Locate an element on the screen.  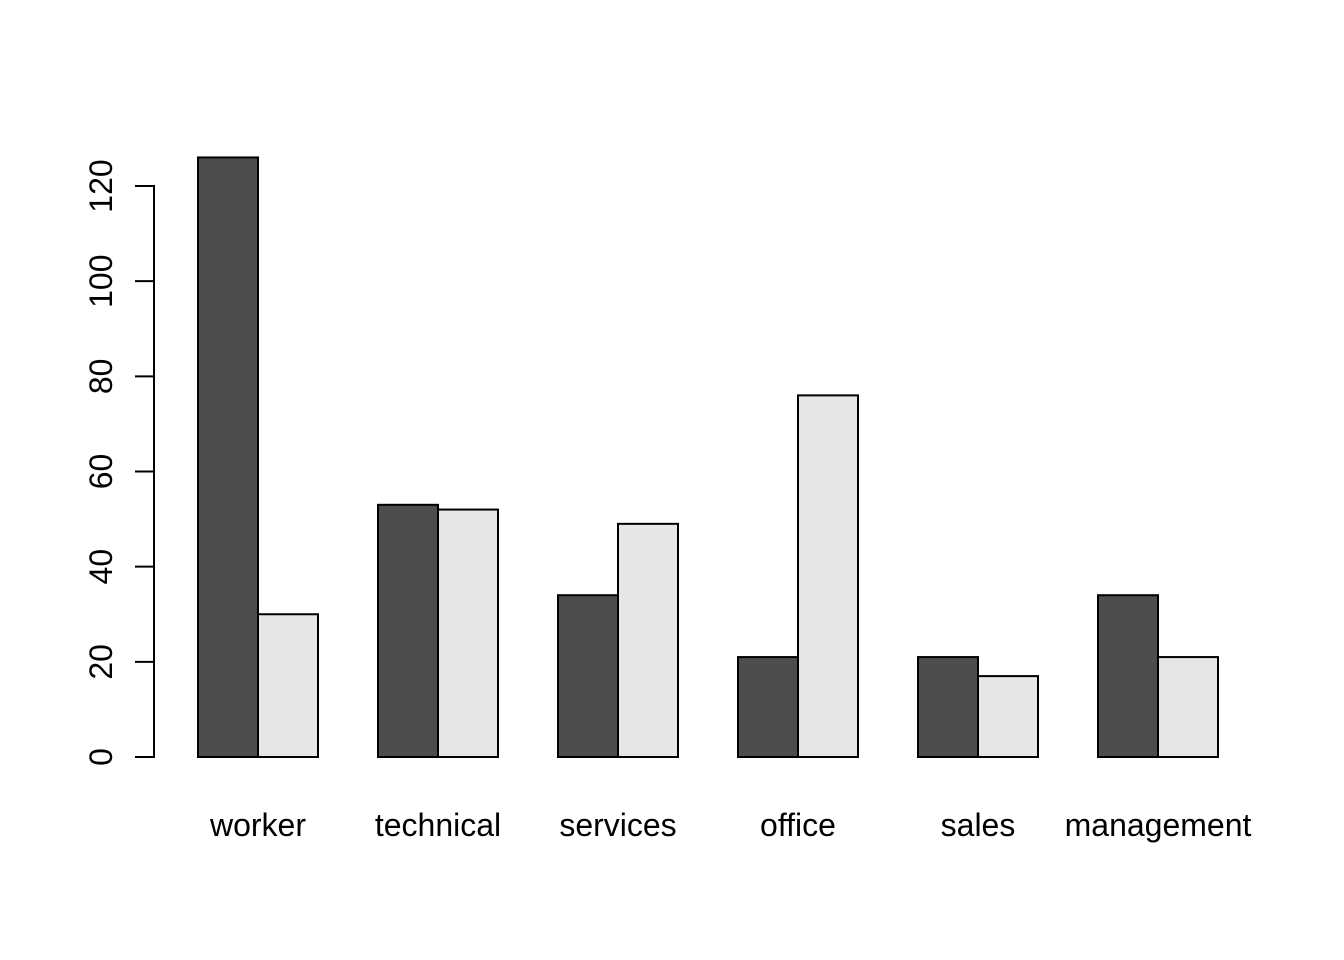
y-tick-label: 0 is located at coordinates (101, 757).